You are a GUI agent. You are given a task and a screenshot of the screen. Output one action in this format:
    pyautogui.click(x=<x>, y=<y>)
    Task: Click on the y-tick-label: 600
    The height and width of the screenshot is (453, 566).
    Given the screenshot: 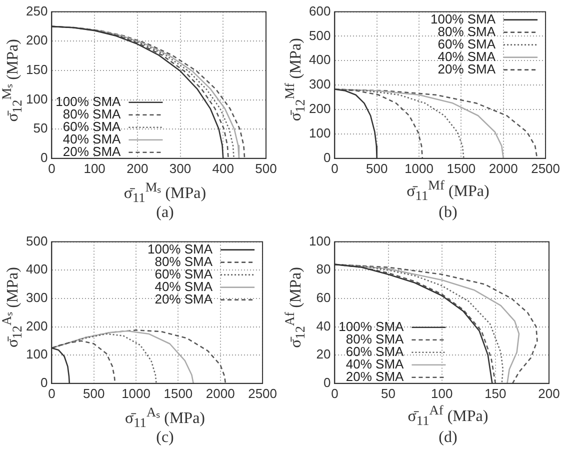 What is the action you would take?
    pyautogui.click(x=319, y=10)
    